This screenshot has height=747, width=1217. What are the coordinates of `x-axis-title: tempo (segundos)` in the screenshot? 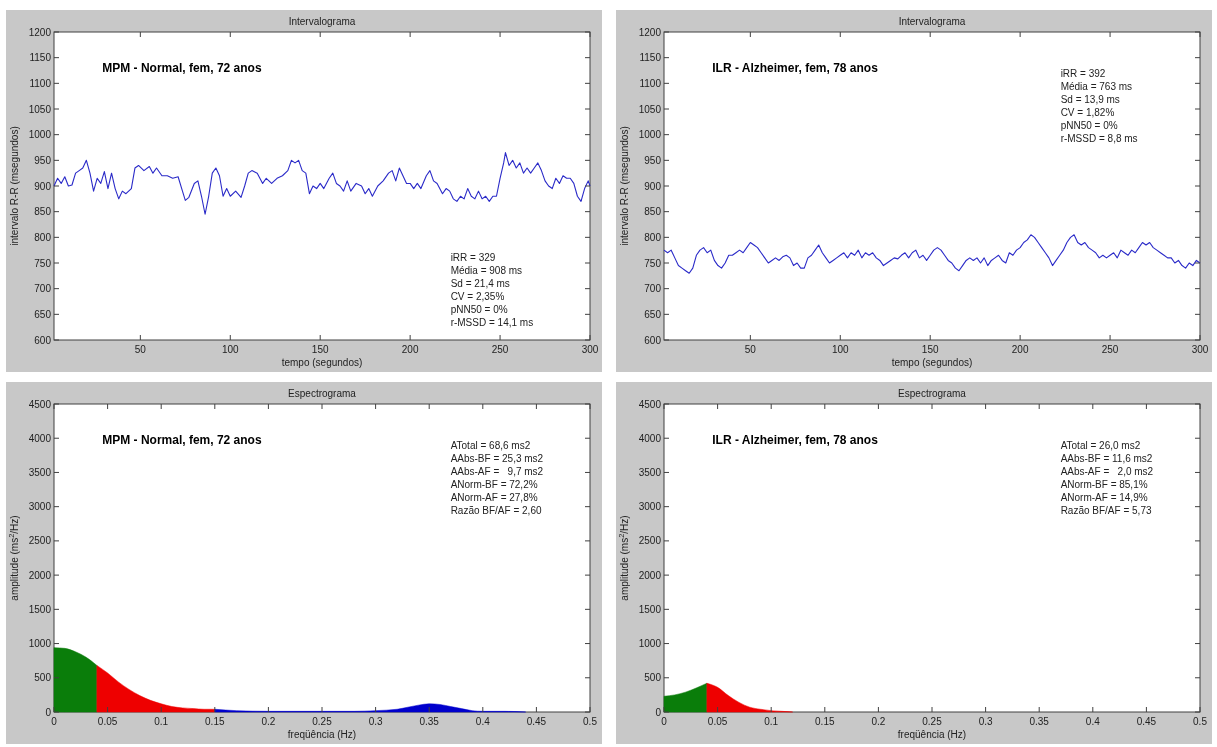 It's located at (932, 362).